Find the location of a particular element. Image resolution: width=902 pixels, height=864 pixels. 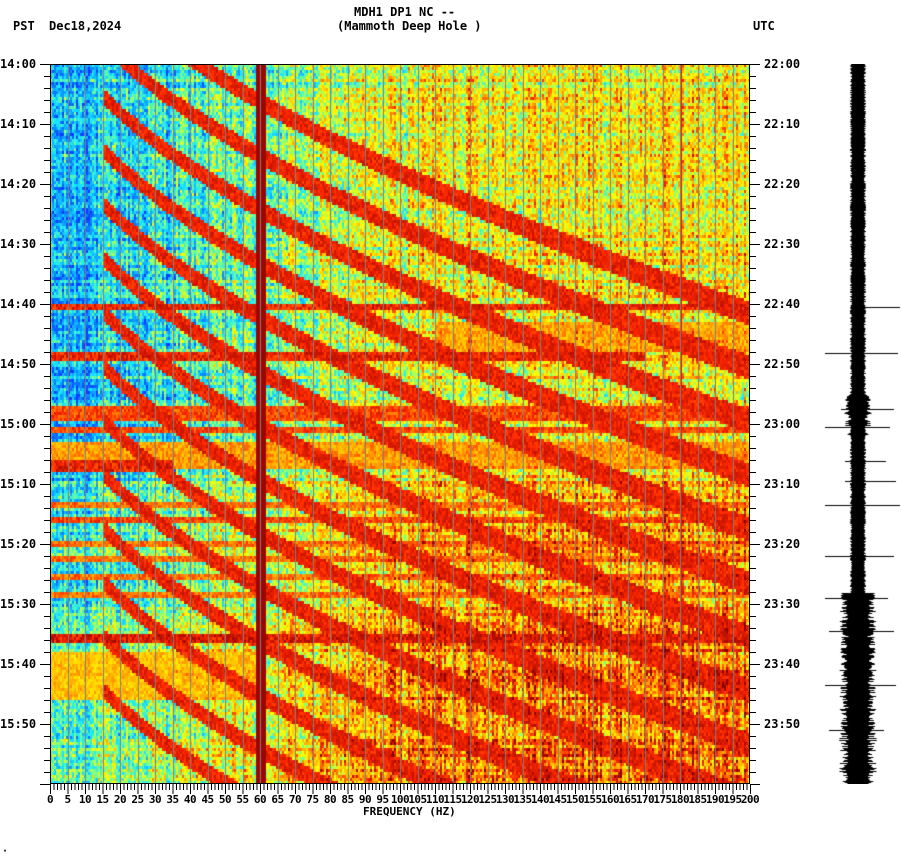

x-tick-label: 160 is located at coordinates (610, 799).